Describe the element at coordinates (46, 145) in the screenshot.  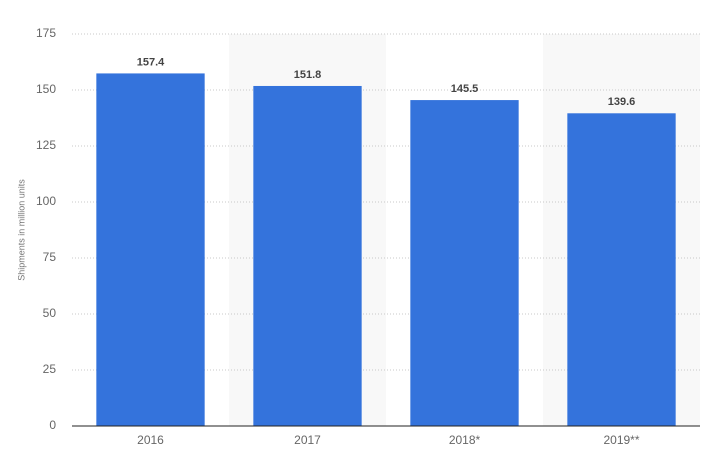
I see `y-tick-label: 125` at that location.